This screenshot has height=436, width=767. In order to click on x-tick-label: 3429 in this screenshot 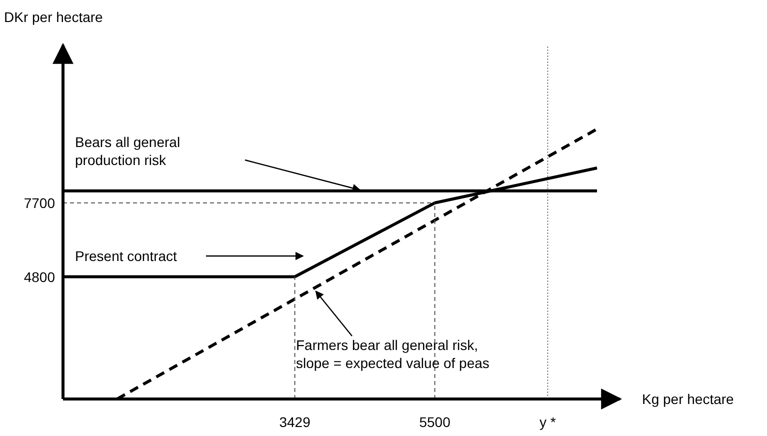, I will do `click(295, 422)`.